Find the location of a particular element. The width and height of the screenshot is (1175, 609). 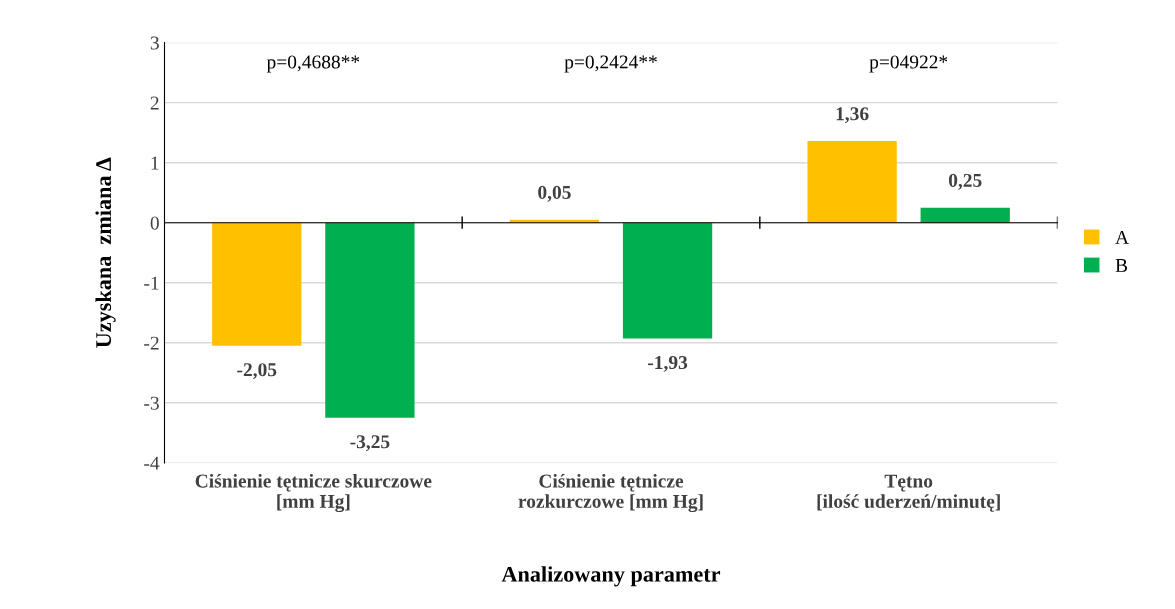

data-label: 0,25 is located at coordinates (965, 181).